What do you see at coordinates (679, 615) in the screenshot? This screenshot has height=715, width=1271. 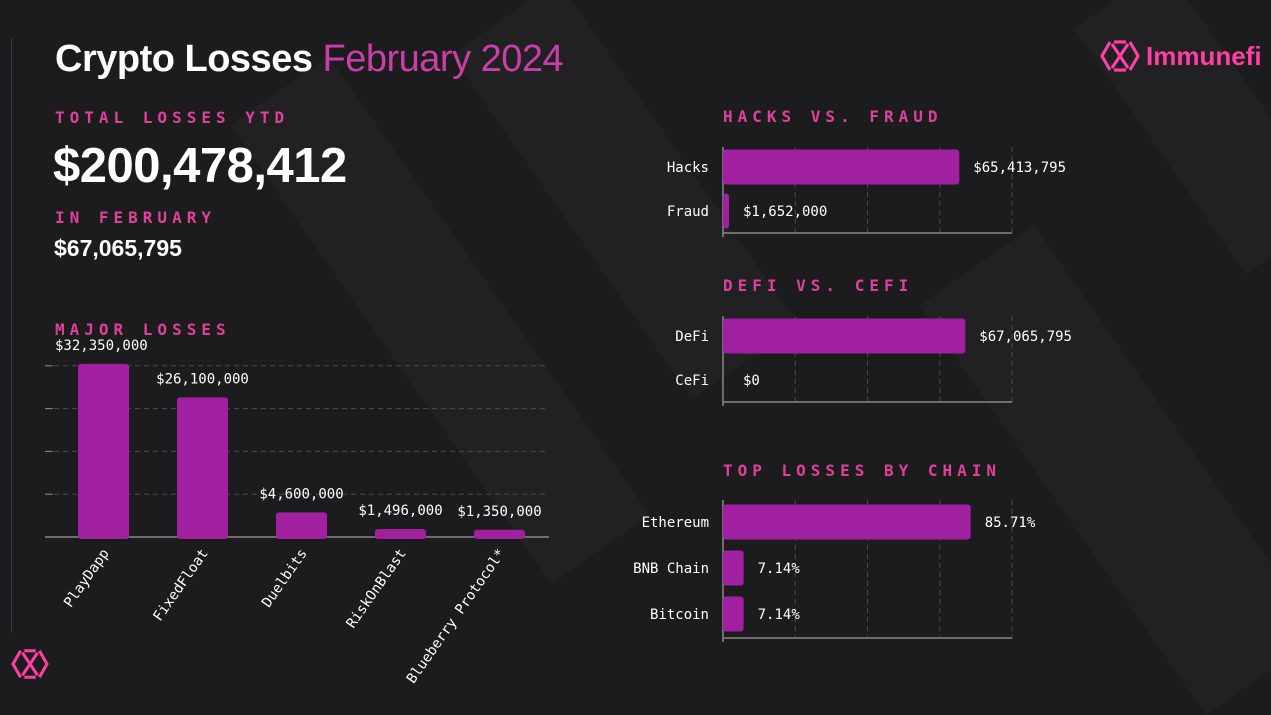 I see `category-label: Bitcoin` at bounding box center [679, 615].